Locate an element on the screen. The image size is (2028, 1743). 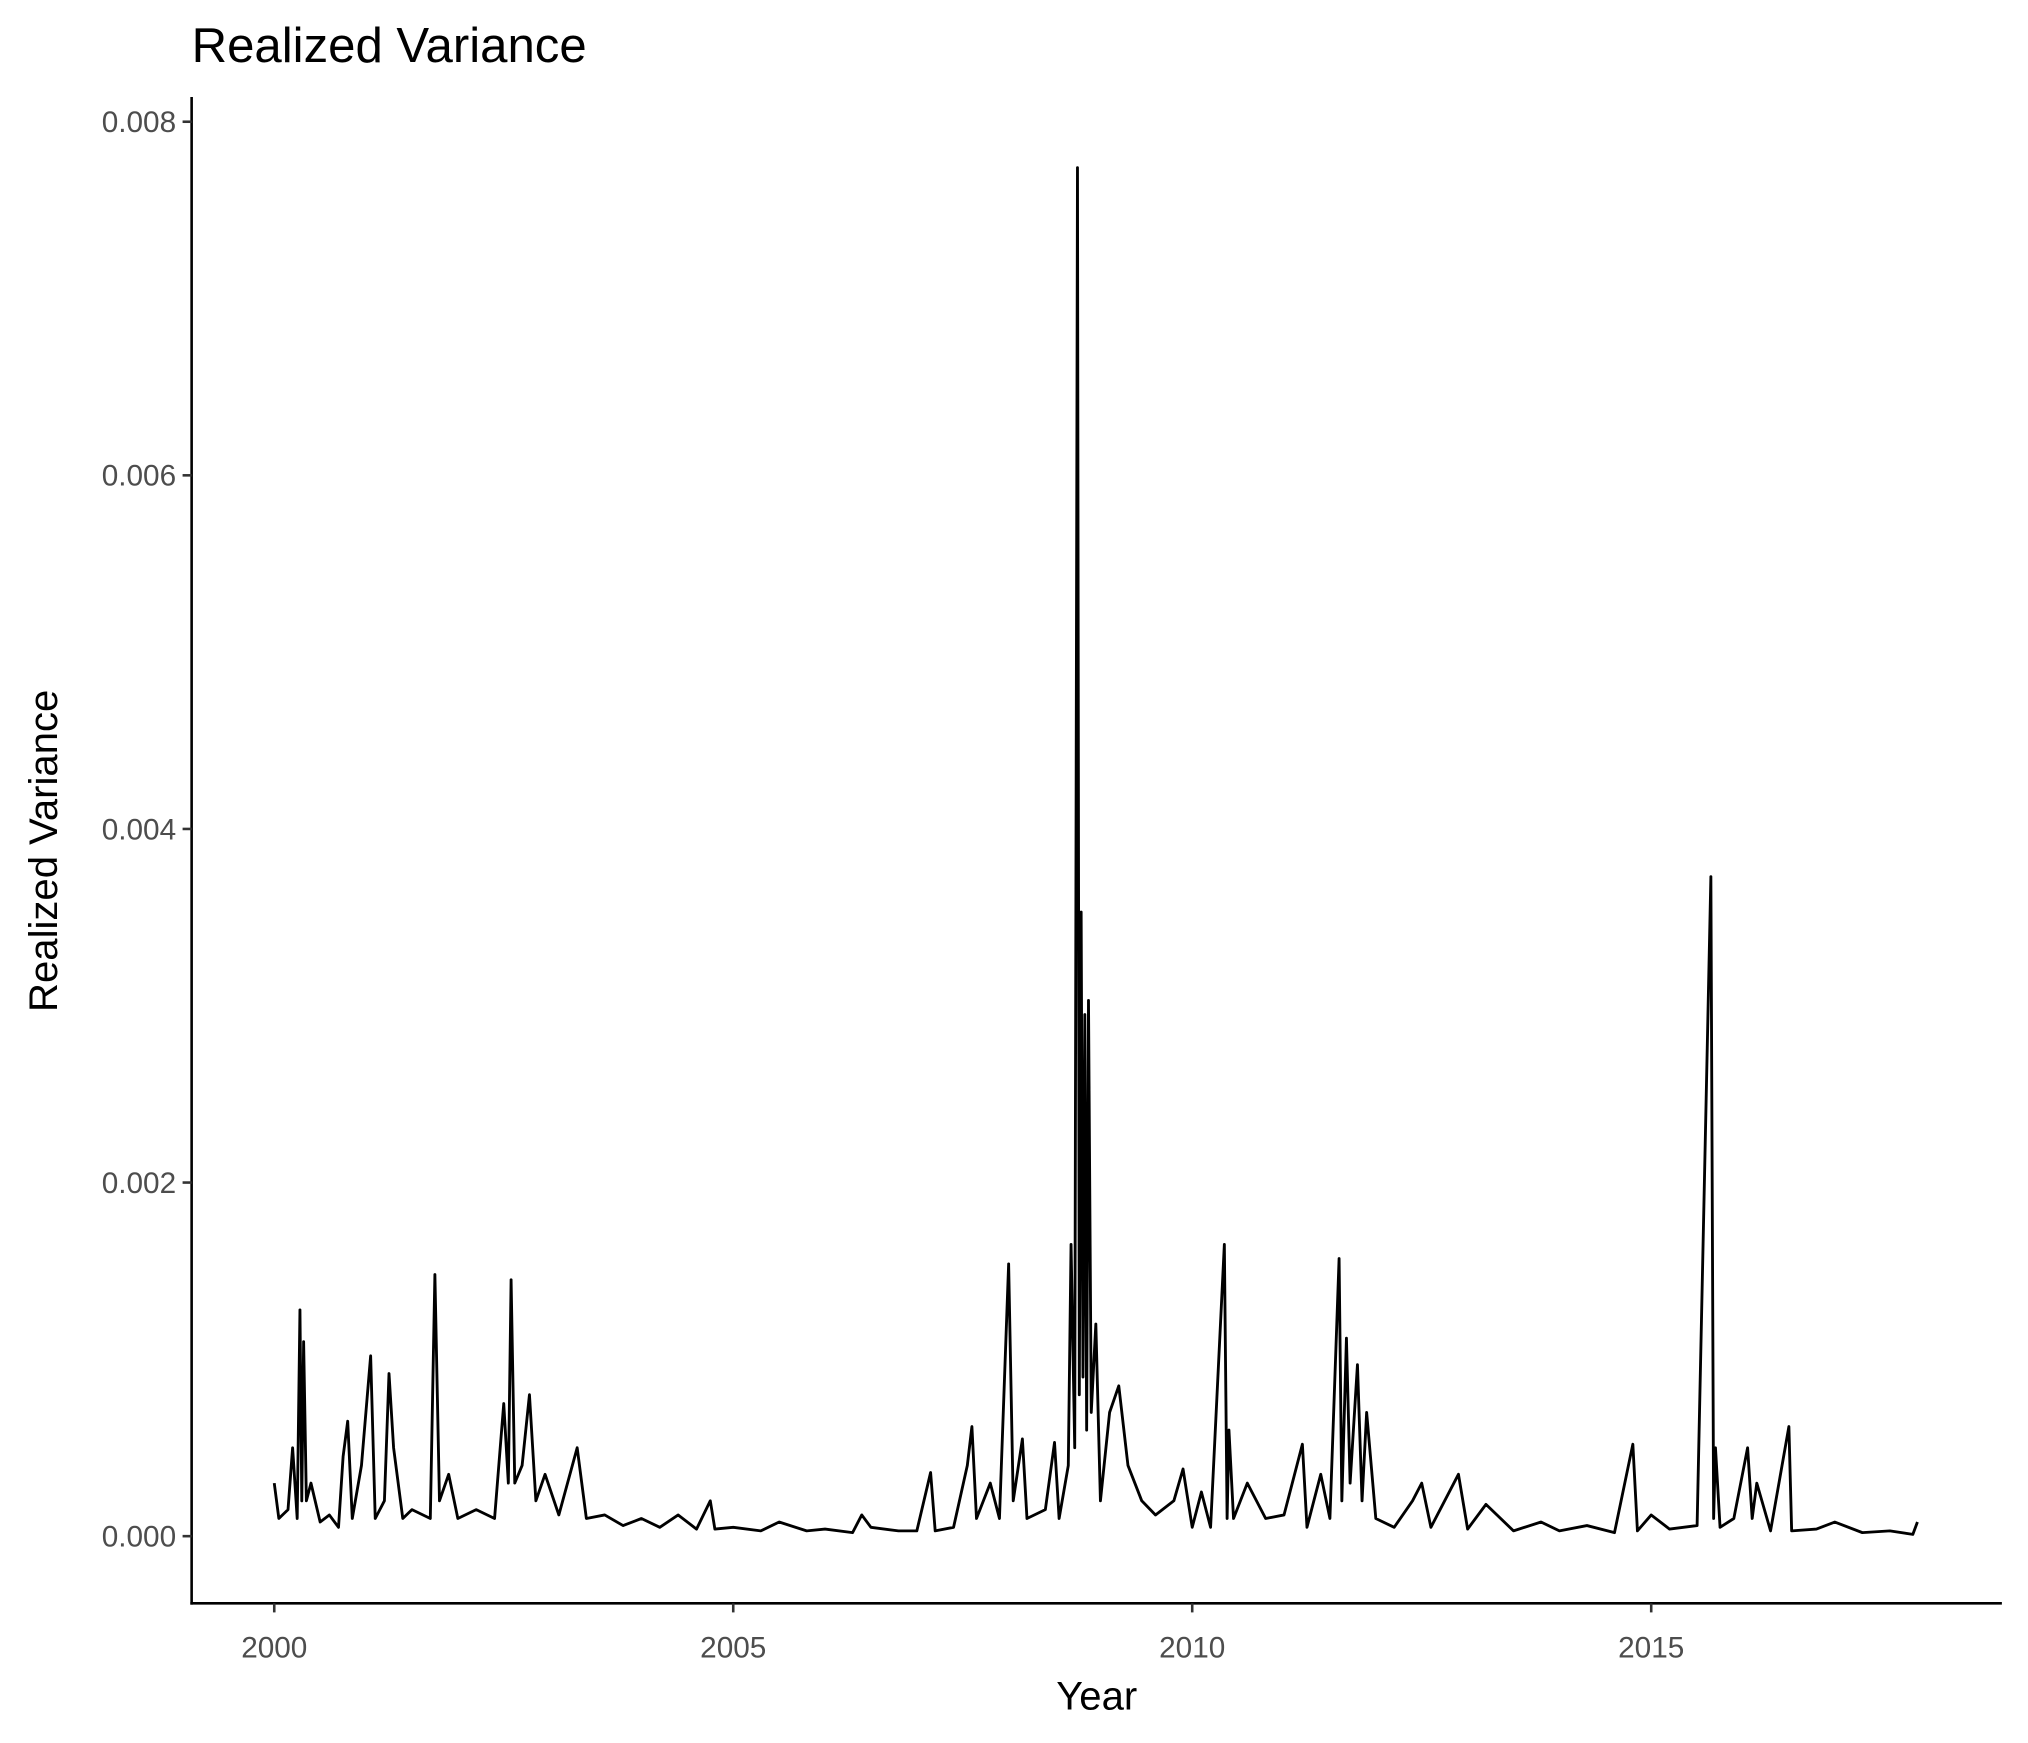
y-axis-title: Realized Variance is located at coordinates (44, 851).